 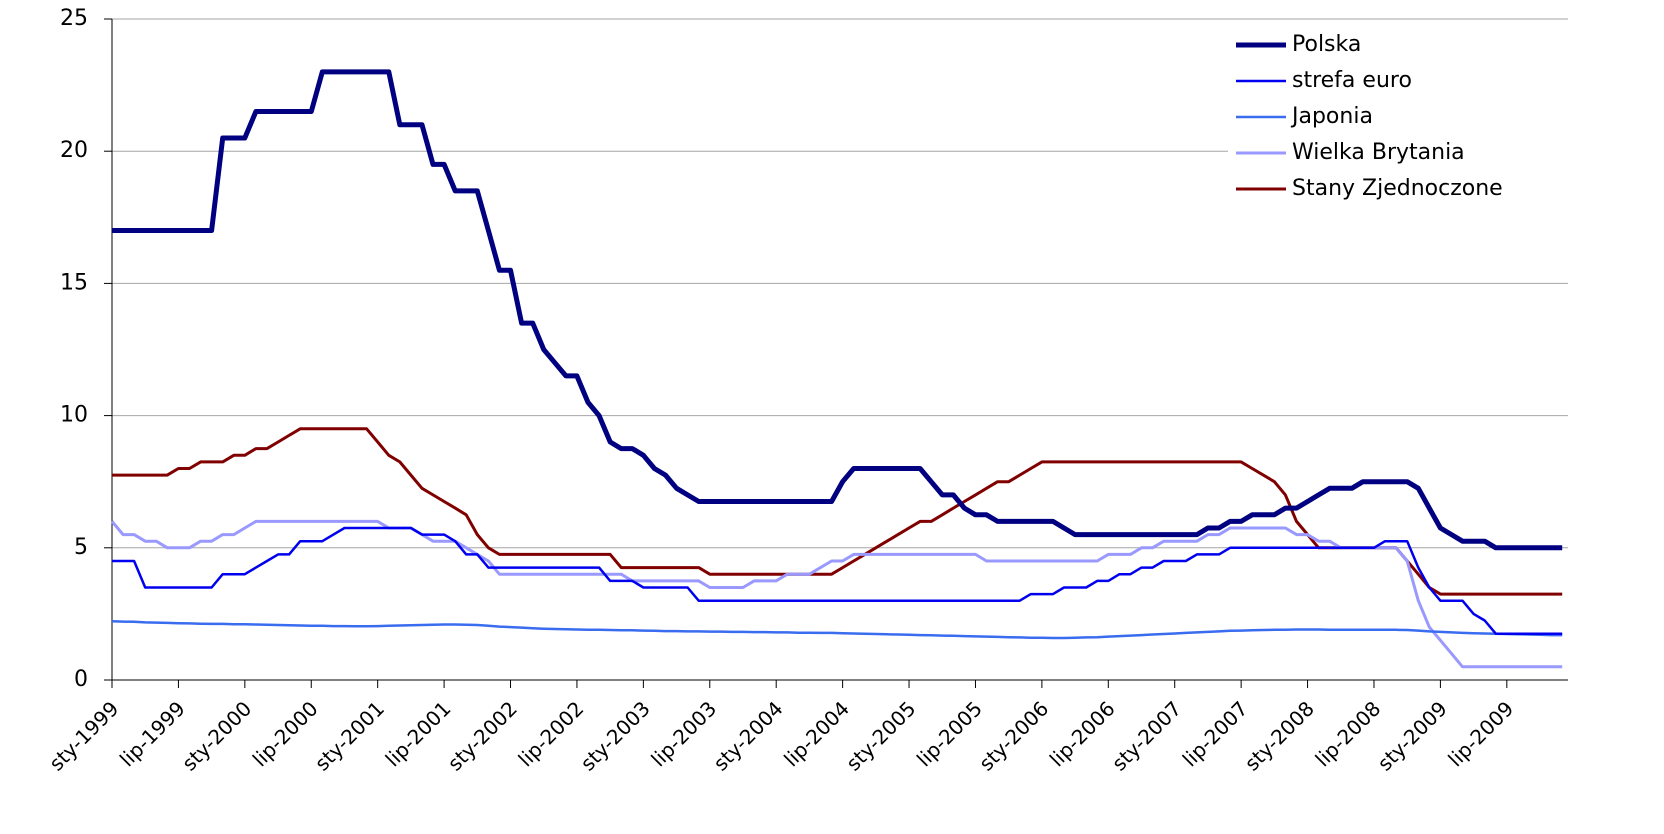 What do you see at coordinates (1352, 80) in the screenshot?
I see `legend-label: strefa euro` at bounding box center [1352, 80].